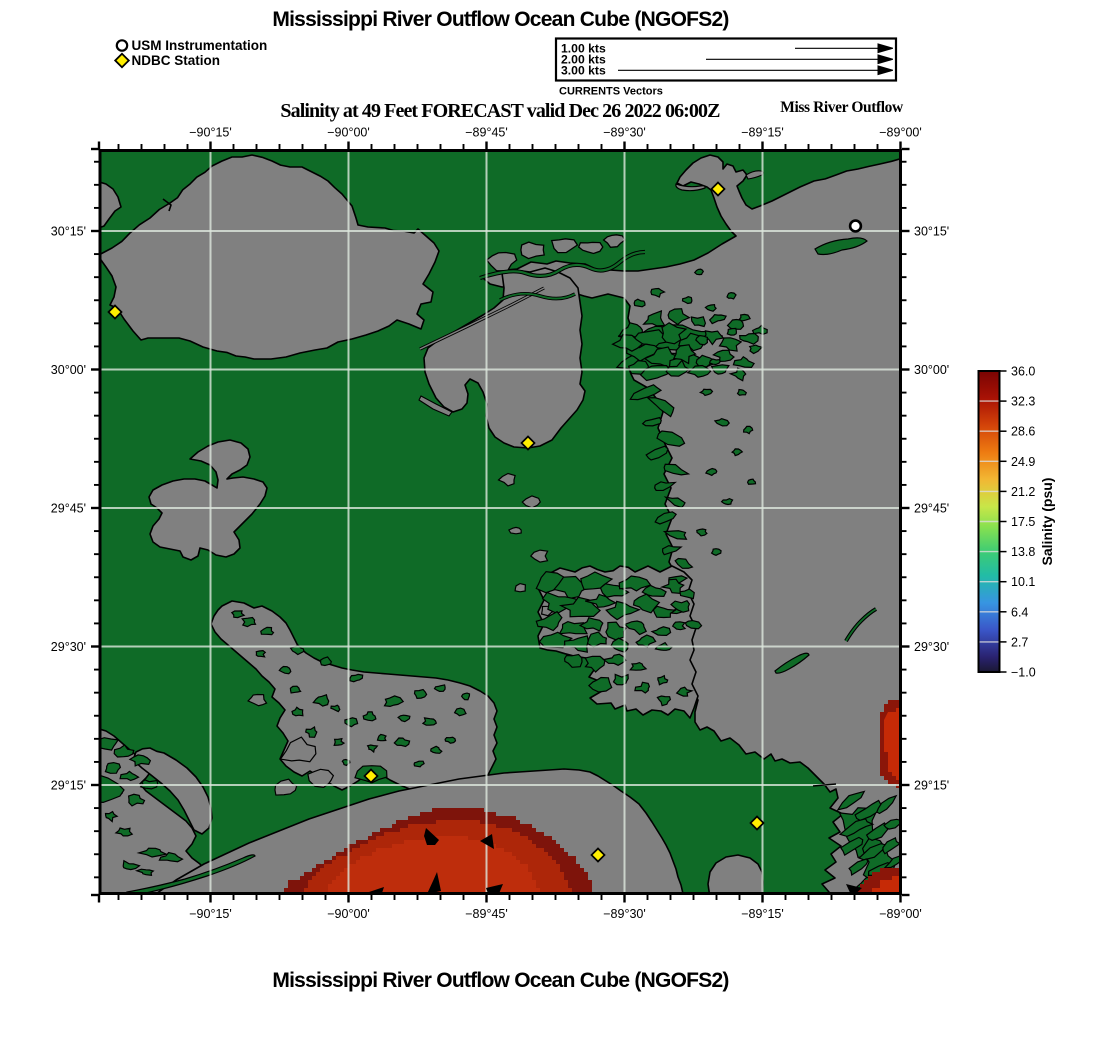 This screenshot has height=1050, width=1100. Describe the element at coordinates (200, 45) in the screenshot. I see `svg-text: USM Instrumentation` at that location.